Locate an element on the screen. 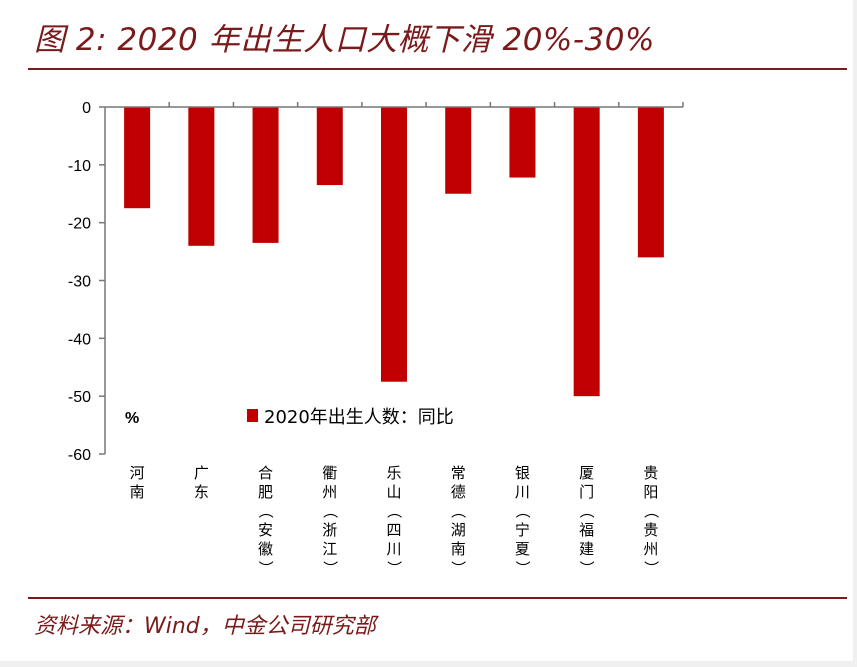 This screenshot has height=667, width=857. x-label-char: 宁 is located at coordinates (522, 530).